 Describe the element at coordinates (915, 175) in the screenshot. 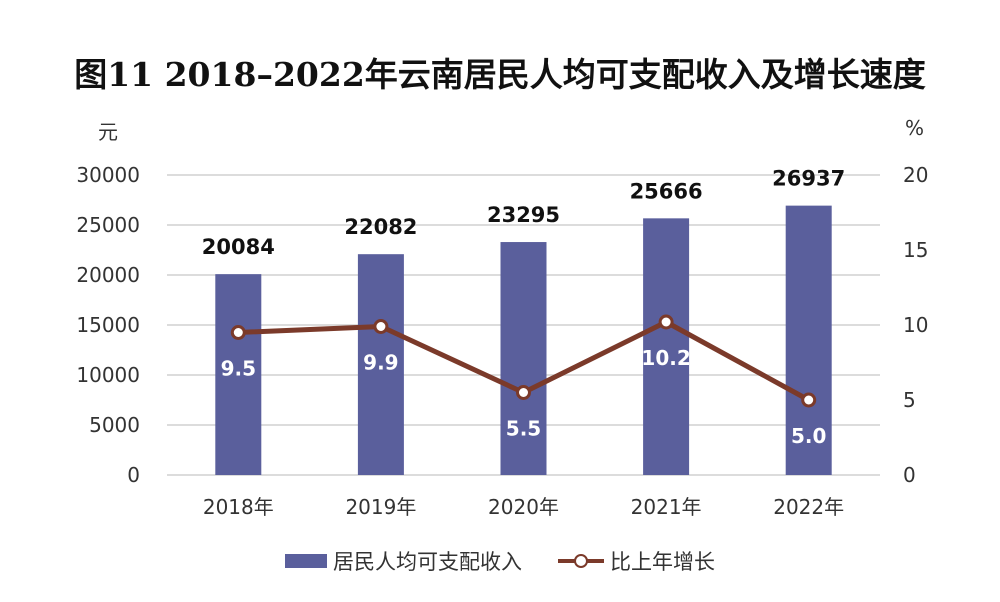

I see `y-right-tick-label: 20` at that location.